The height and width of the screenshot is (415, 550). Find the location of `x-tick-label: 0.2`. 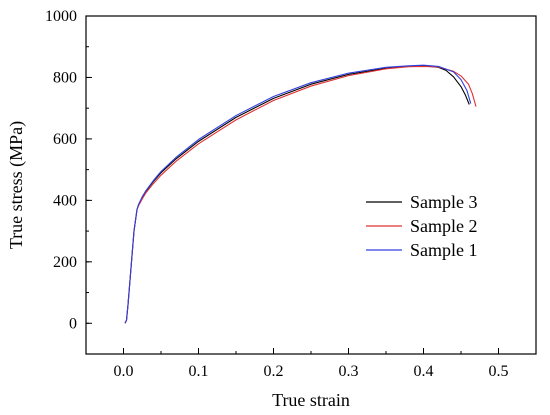

x-tick-label: 0.2 is located at coordinates (274, 371).